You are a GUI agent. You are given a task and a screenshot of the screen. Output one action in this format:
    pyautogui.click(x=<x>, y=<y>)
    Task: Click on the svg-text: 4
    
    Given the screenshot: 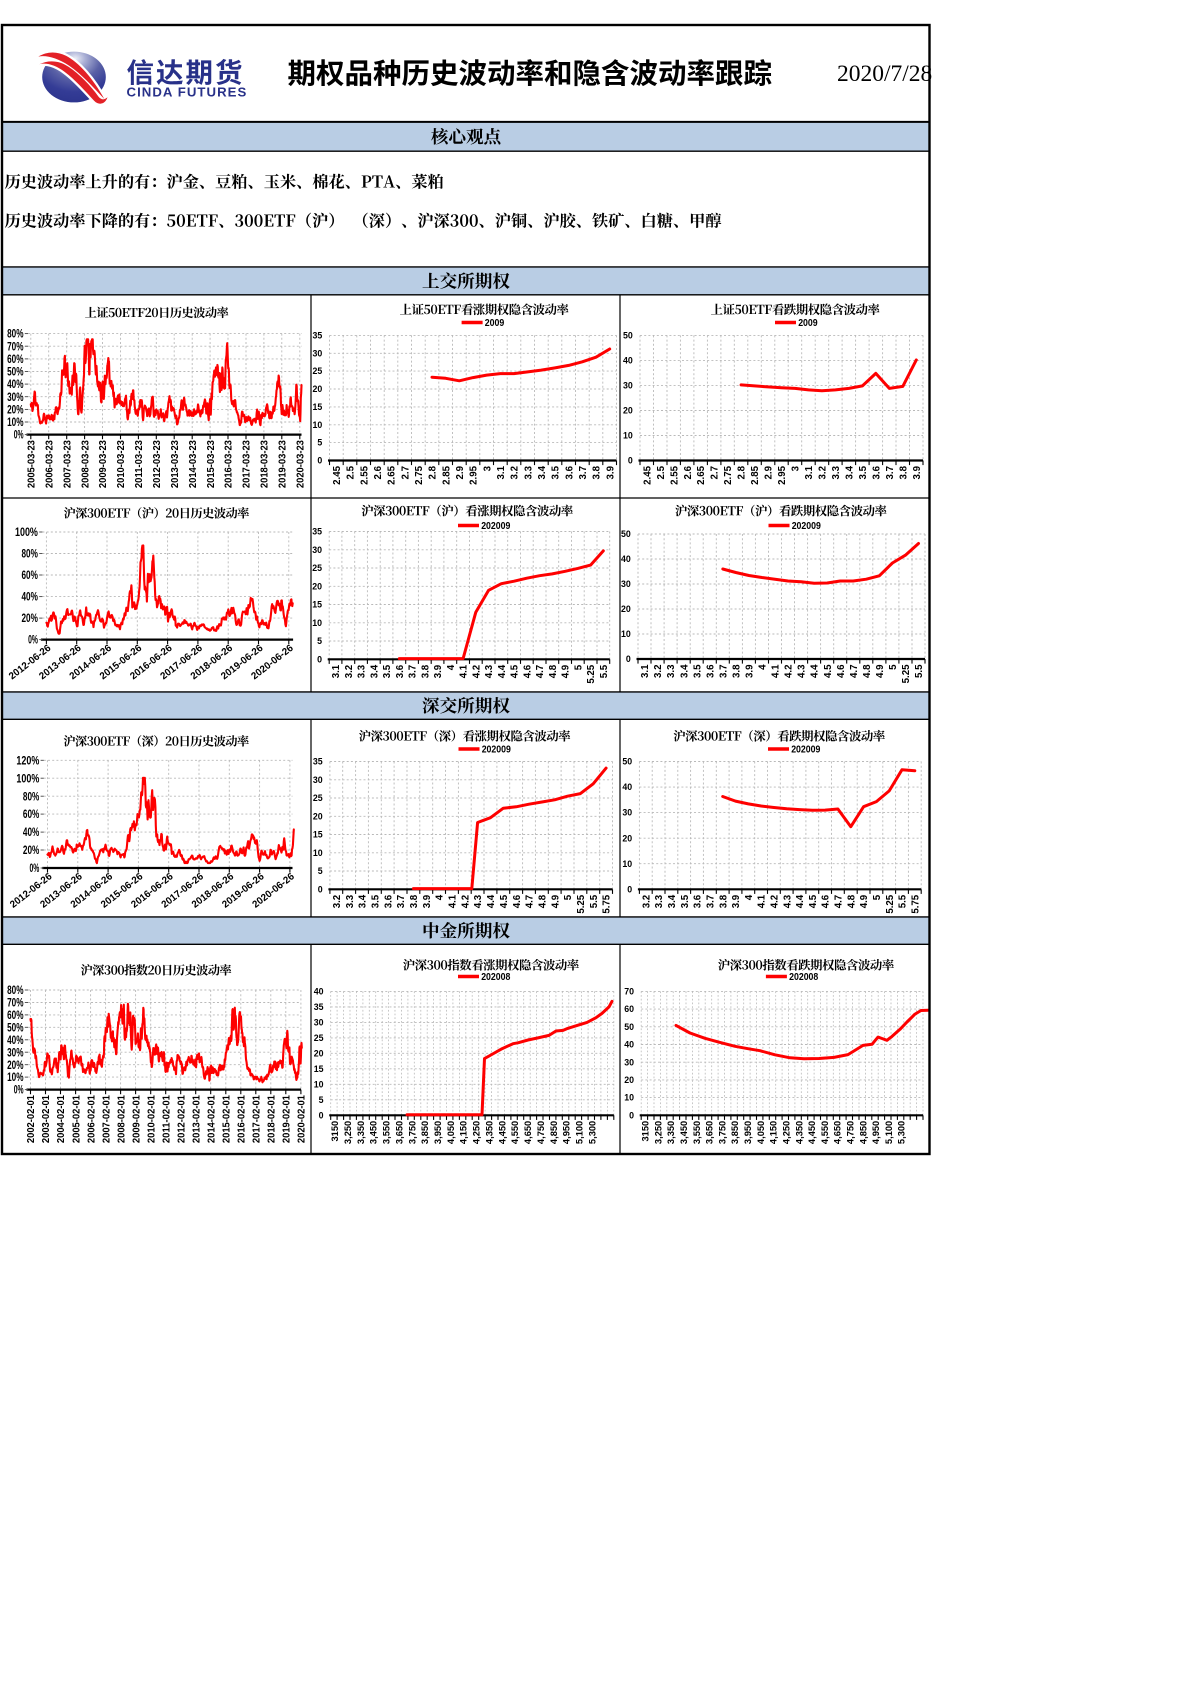 What is the action you would take?
    pyautogui.click(x=451, y=667)
    